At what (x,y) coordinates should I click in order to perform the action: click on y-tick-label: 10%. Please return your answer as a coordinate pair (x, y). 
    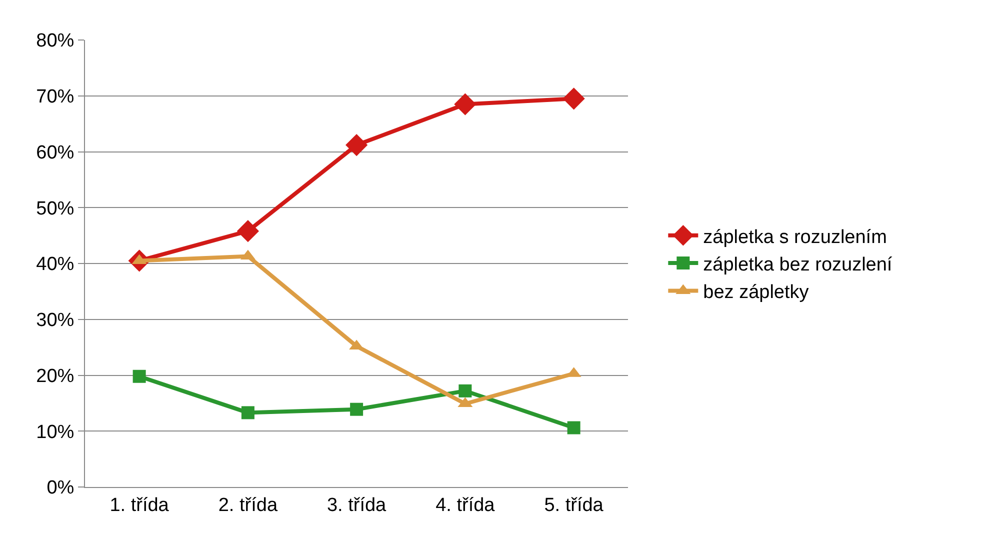
    Looking at the image, I should click on (55, 432).